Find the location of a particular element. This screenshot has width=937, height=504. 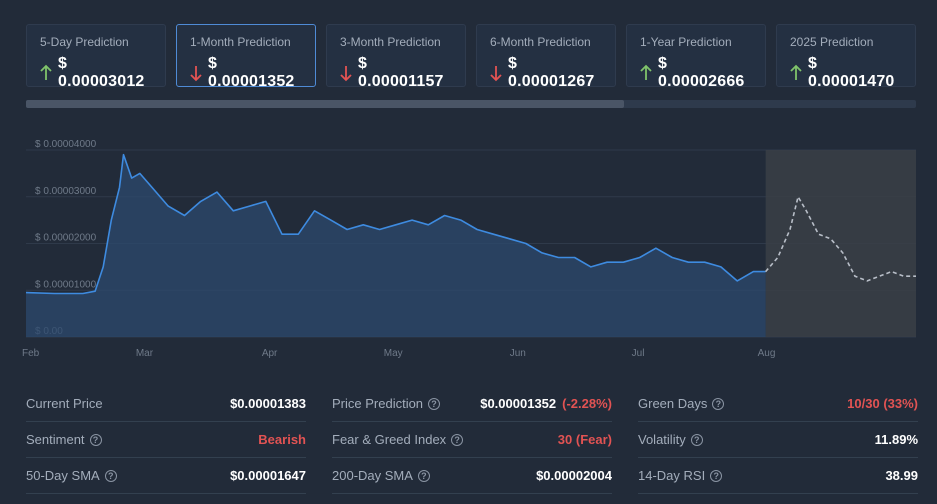

prediction-region is located at coordinates (840, 243).